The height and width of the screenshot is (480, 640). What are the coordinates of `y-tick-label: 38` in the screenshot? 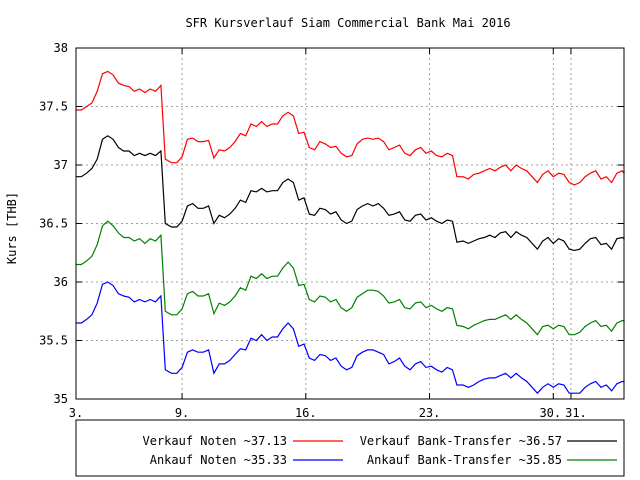 It's located at (61, 48).